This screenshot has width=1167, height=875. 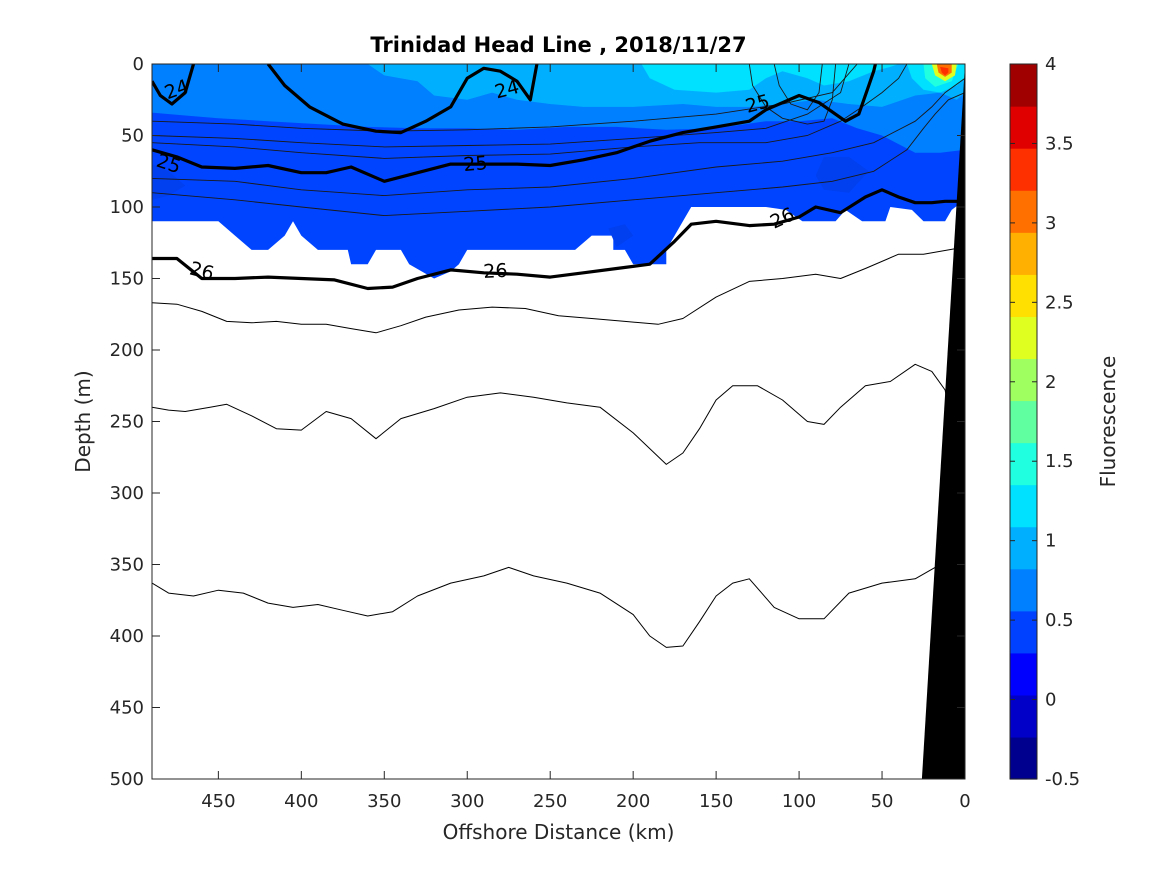 What do you see at coordinates (495, 271) in the screenshot?
I see `contour-label-6: 26` at bounding box center [495, 271].